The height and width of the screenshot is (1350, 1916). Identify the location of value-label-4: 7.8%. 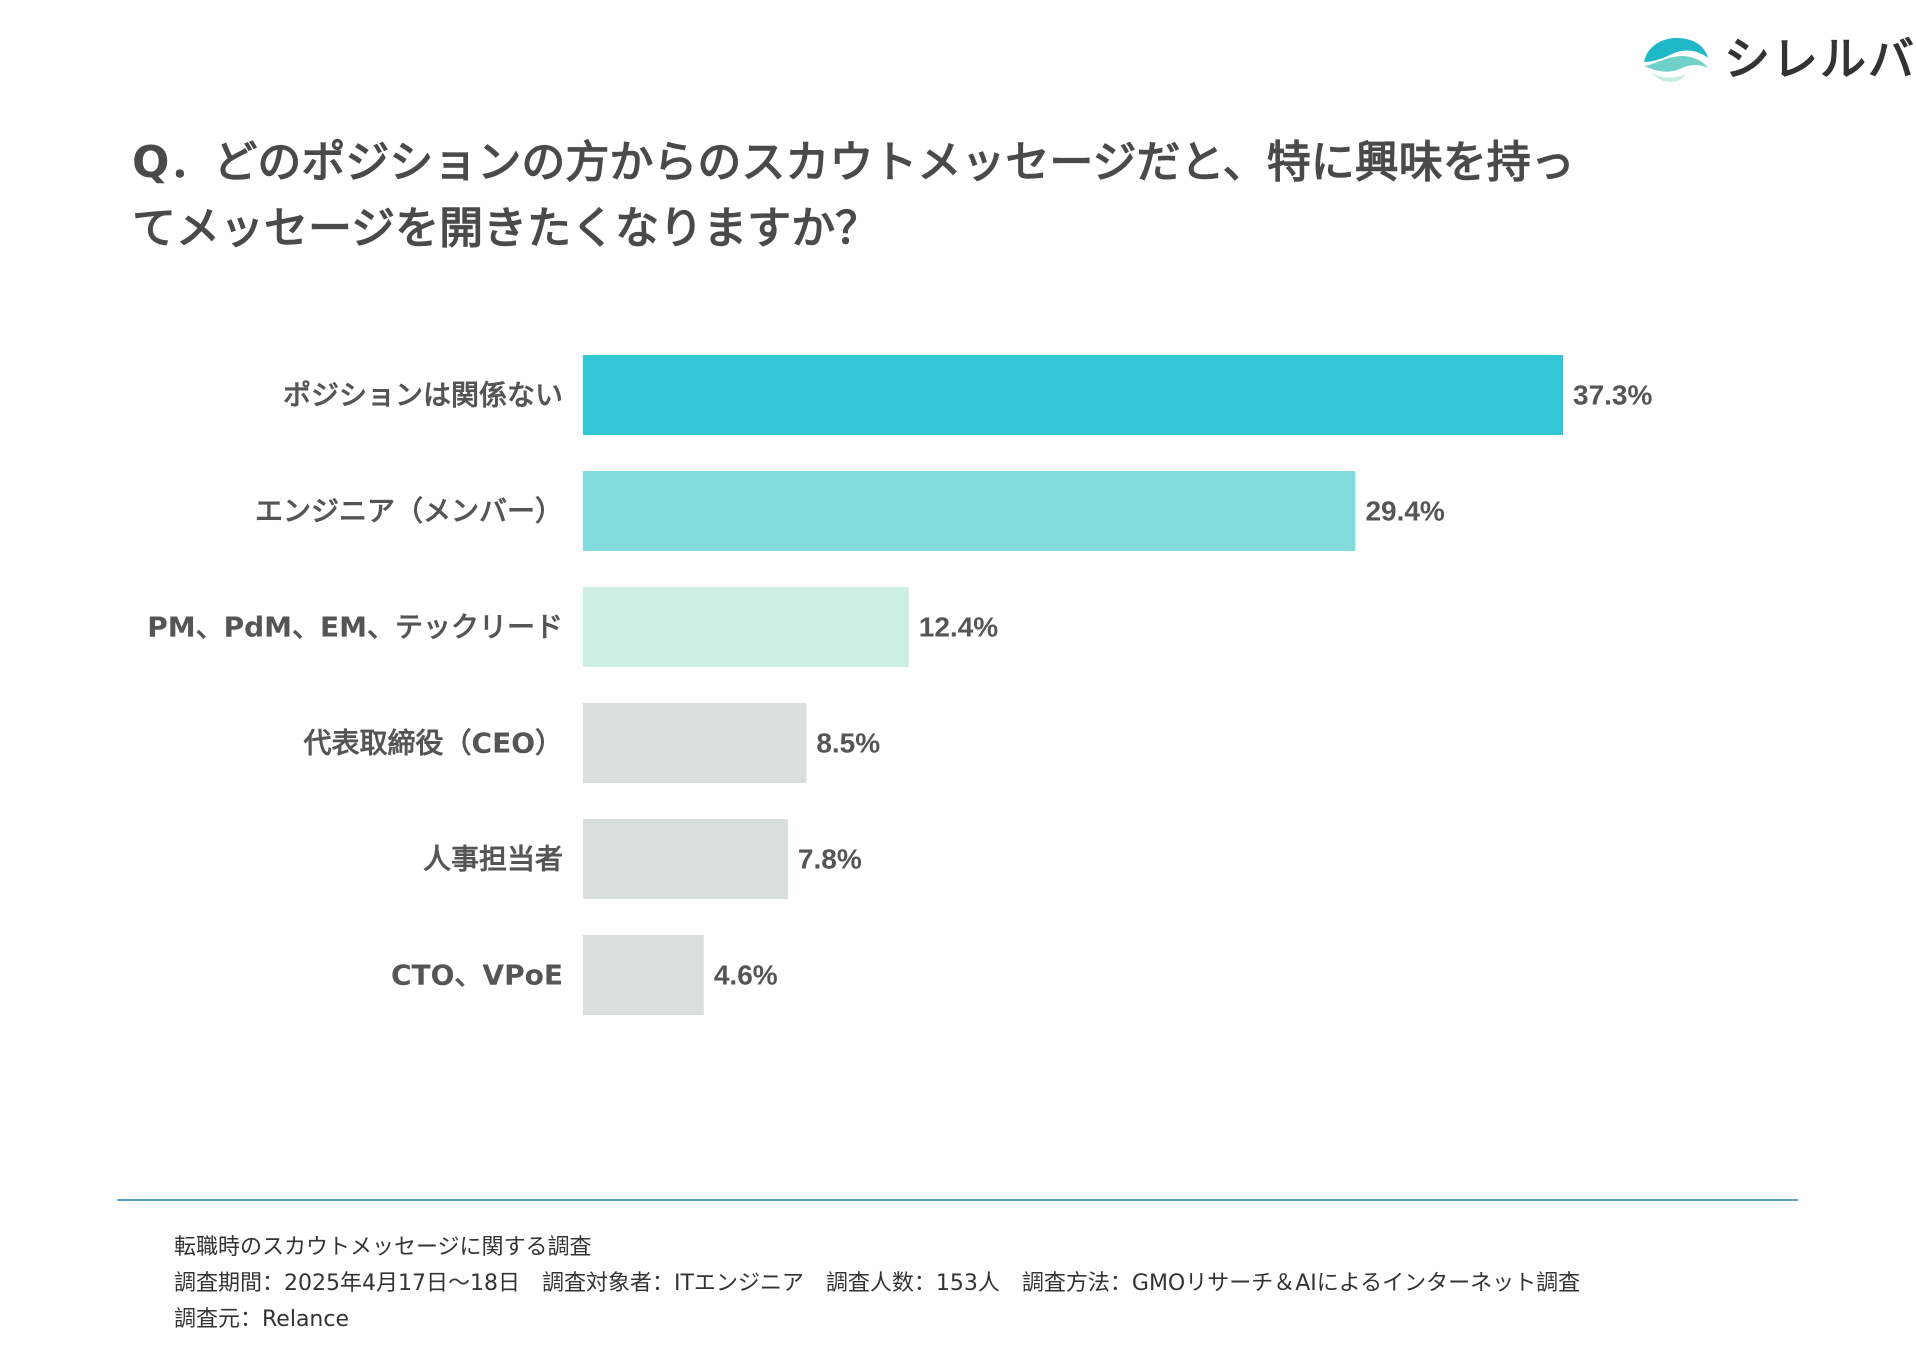
(830, 859).